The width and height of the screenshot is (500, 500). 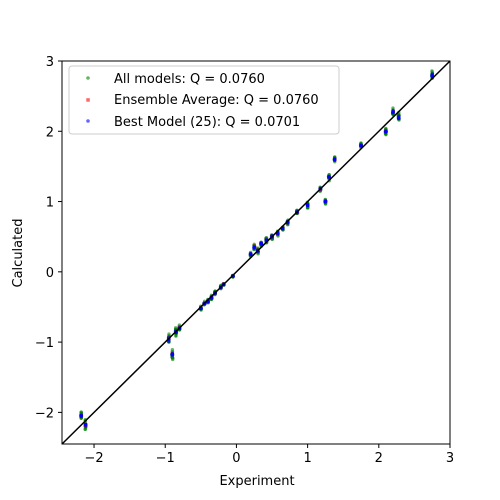 I want to click on legend-box, so click(x=204, y=100).